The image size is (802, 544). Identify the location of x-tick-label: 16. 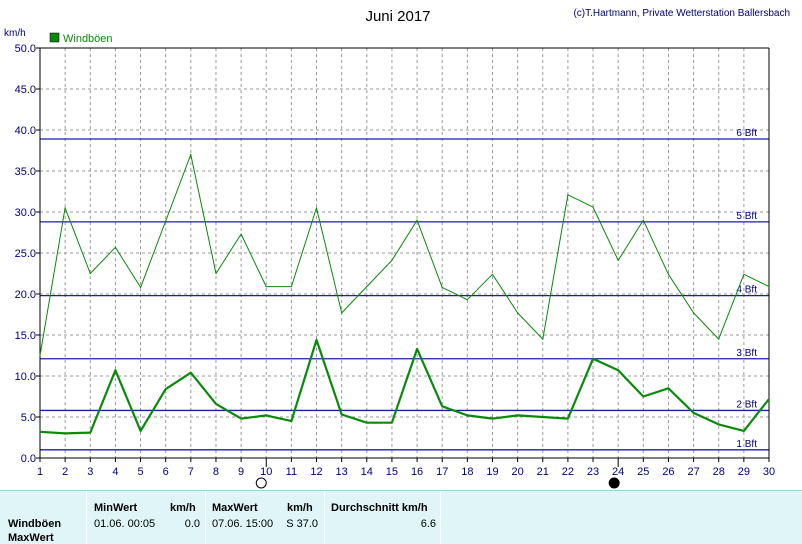
(417, 472).